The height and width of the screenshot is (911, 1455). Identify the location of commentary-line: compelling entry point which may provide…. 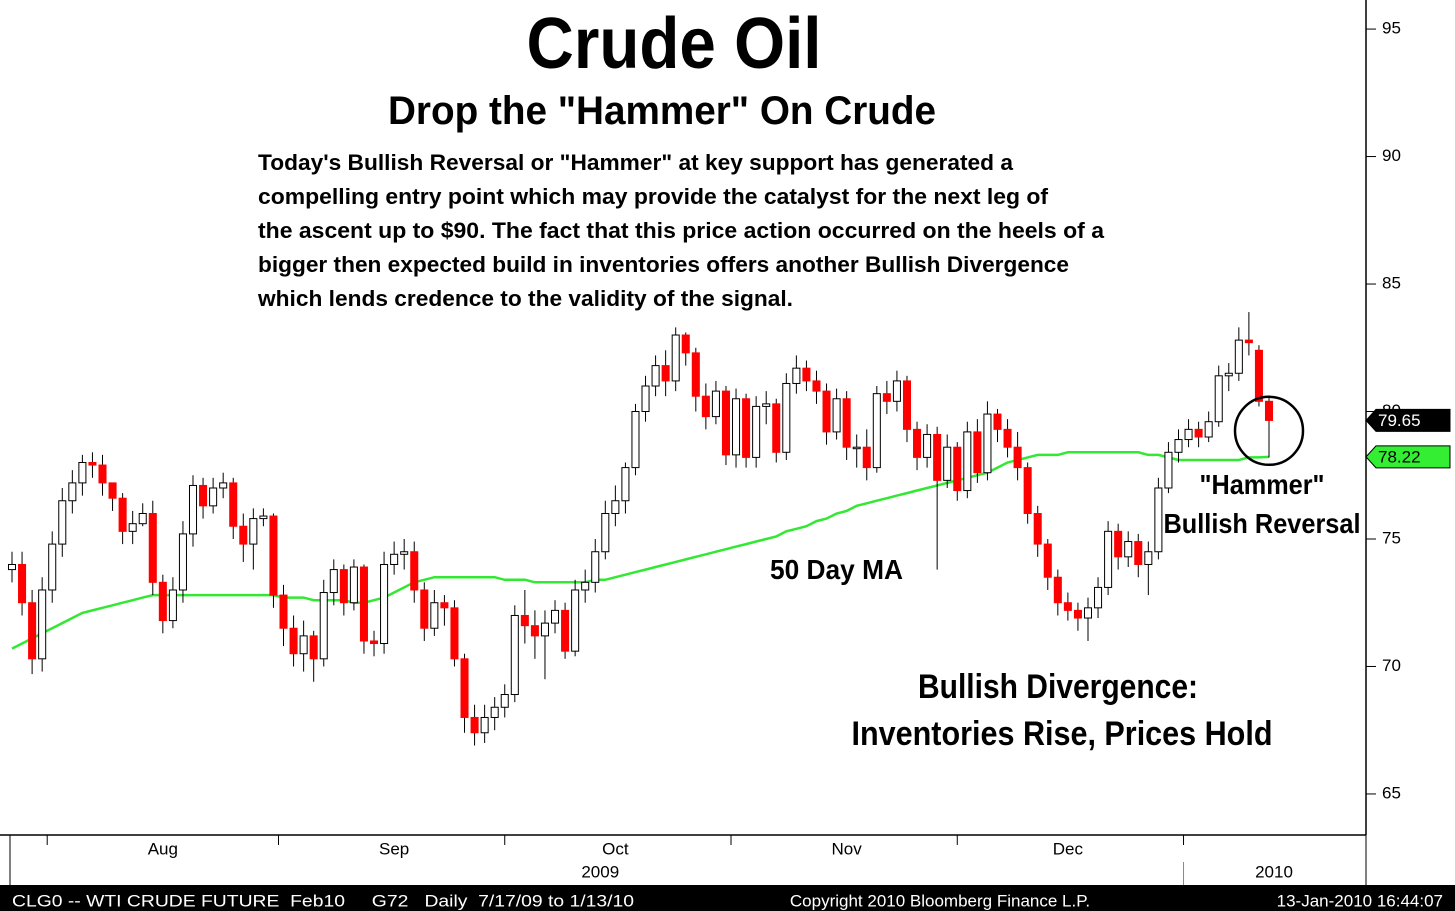
(653, 196).